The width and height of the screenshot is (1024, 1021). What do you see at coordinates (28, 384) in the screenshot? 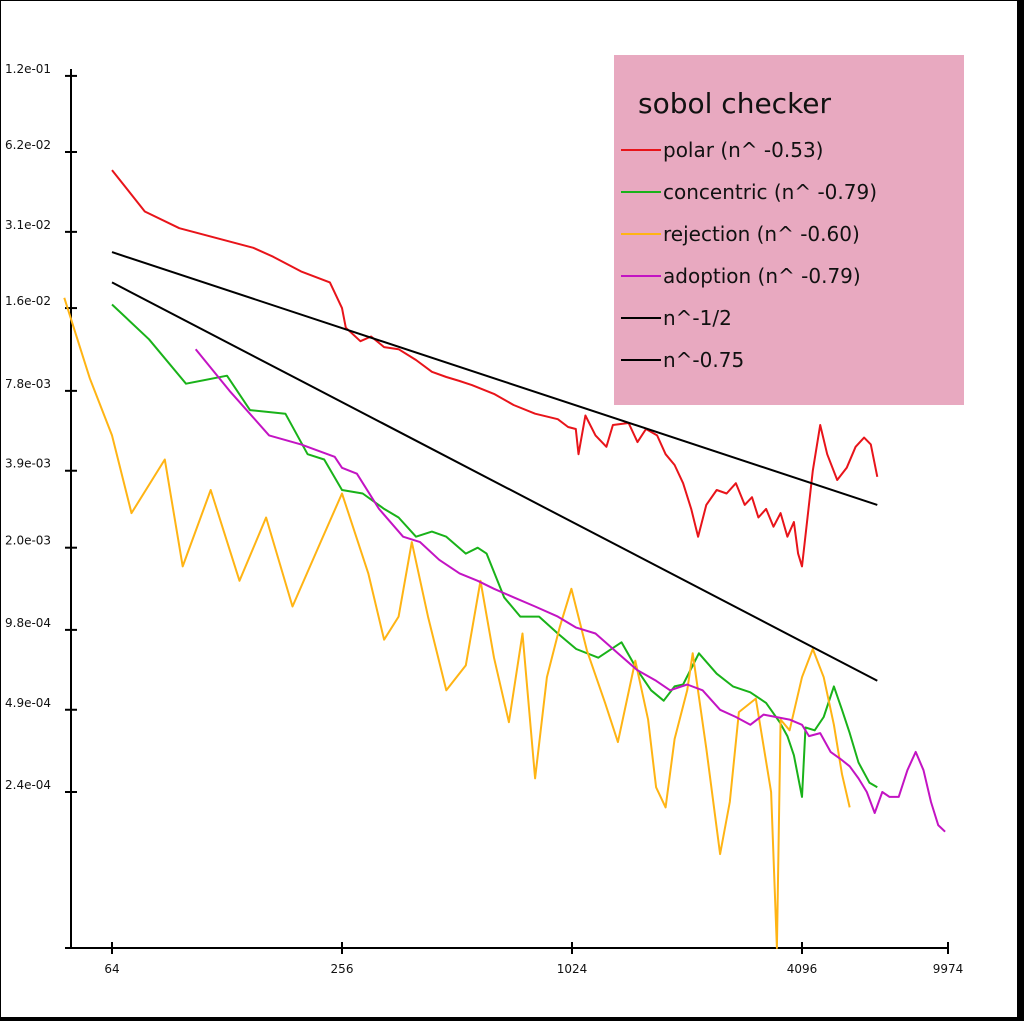
I see `y-tick-label: 7.8e-03` at bounding box center [28, 384].